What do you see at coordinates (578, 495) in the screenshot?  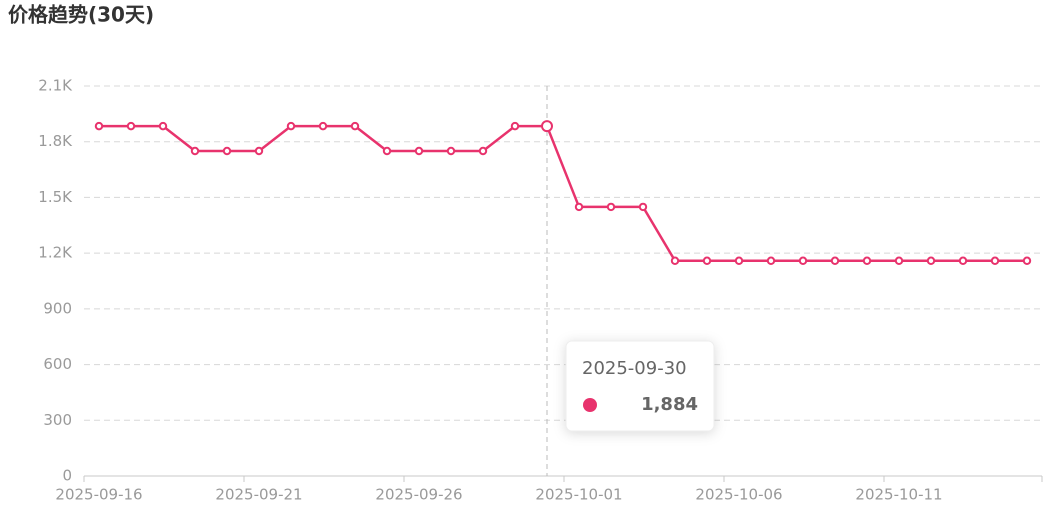 I see `x-tick-label: 2025-10-01` at bounding box center [578, 495].